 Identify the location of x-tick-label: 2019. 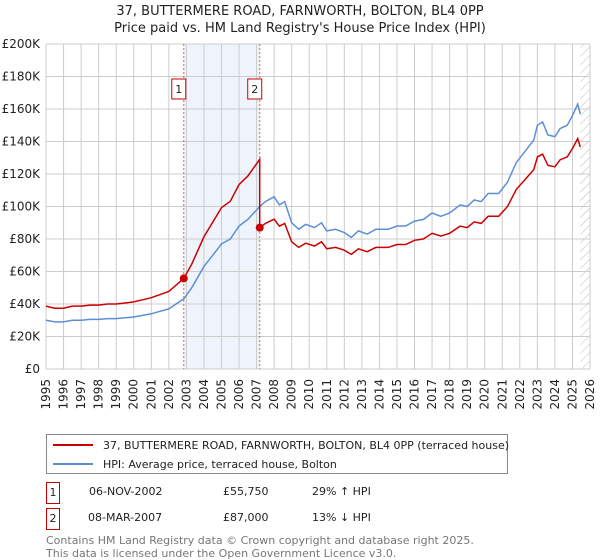
(467, 394).